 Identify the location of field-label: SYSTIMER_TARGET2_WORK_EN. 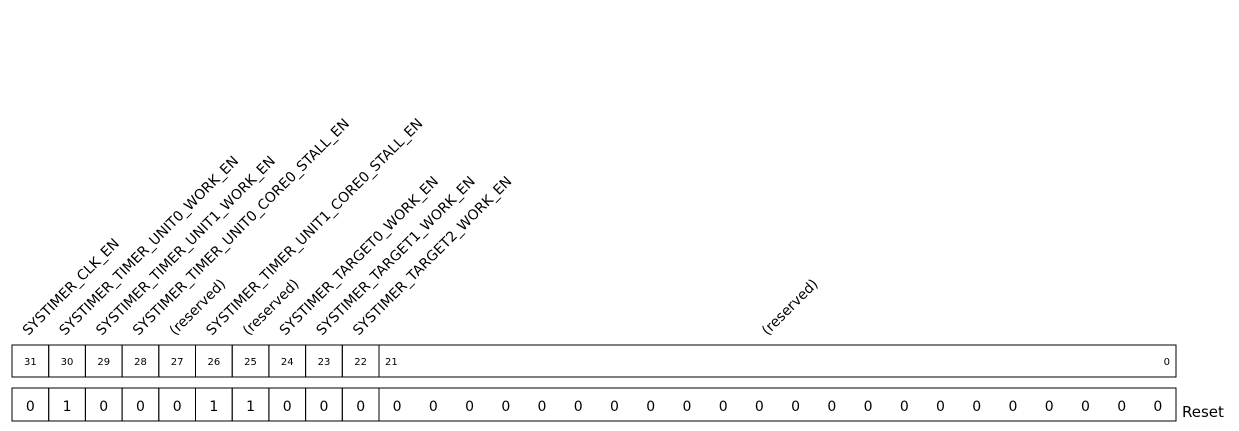
(432, 256).